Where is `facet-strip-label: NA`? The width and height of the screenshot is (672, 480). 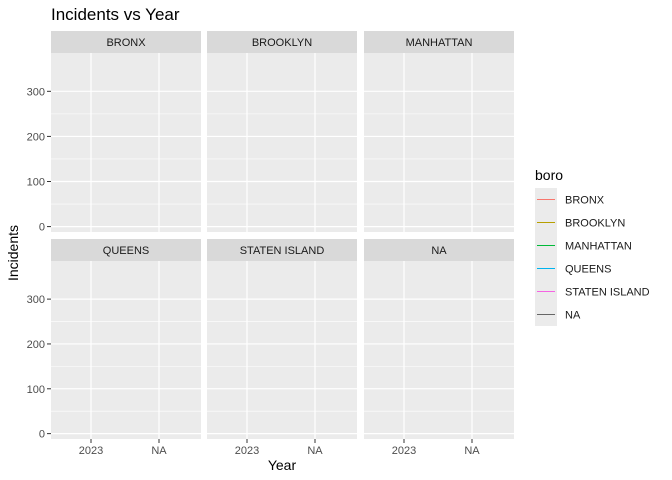
facet-strip-label: NA is located at coordinates (439, 251).